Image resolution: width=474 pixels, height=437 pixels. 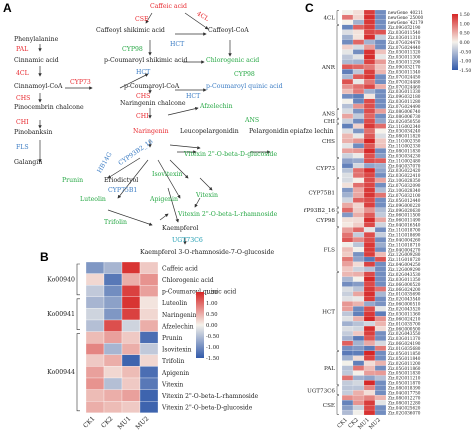 I want to click on heatmap-b-legend-tick: -0.50, so click(x=212, y=337).